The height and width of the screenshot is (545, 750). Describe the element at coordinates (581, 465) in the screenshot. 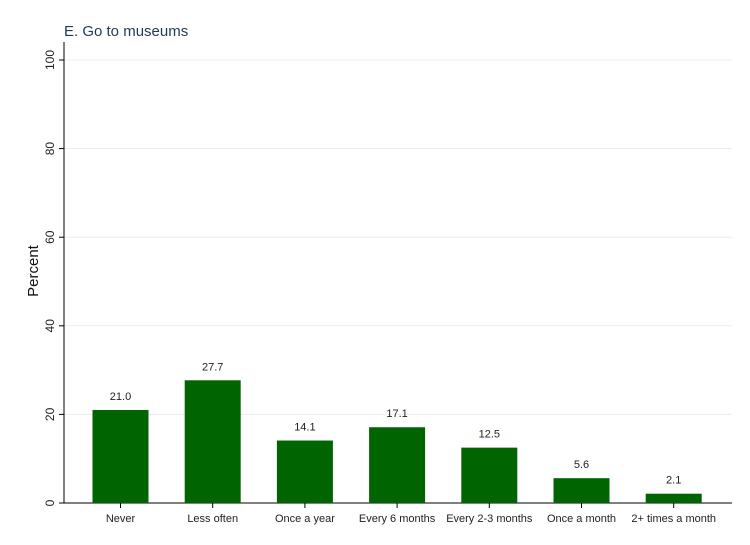

I see `bar-value-label: 5.6` at that location.